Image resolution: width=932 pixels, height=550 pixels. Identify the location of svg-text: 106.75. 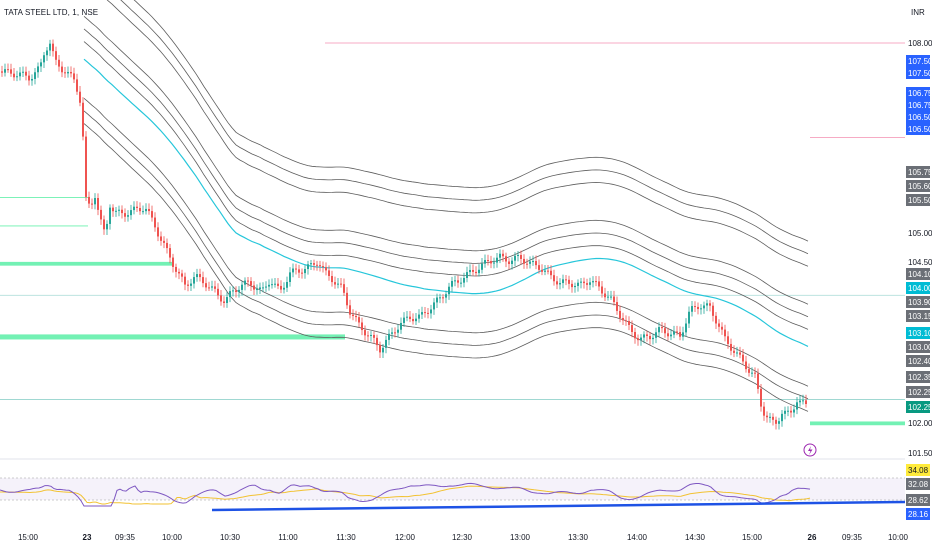
(920, 105).